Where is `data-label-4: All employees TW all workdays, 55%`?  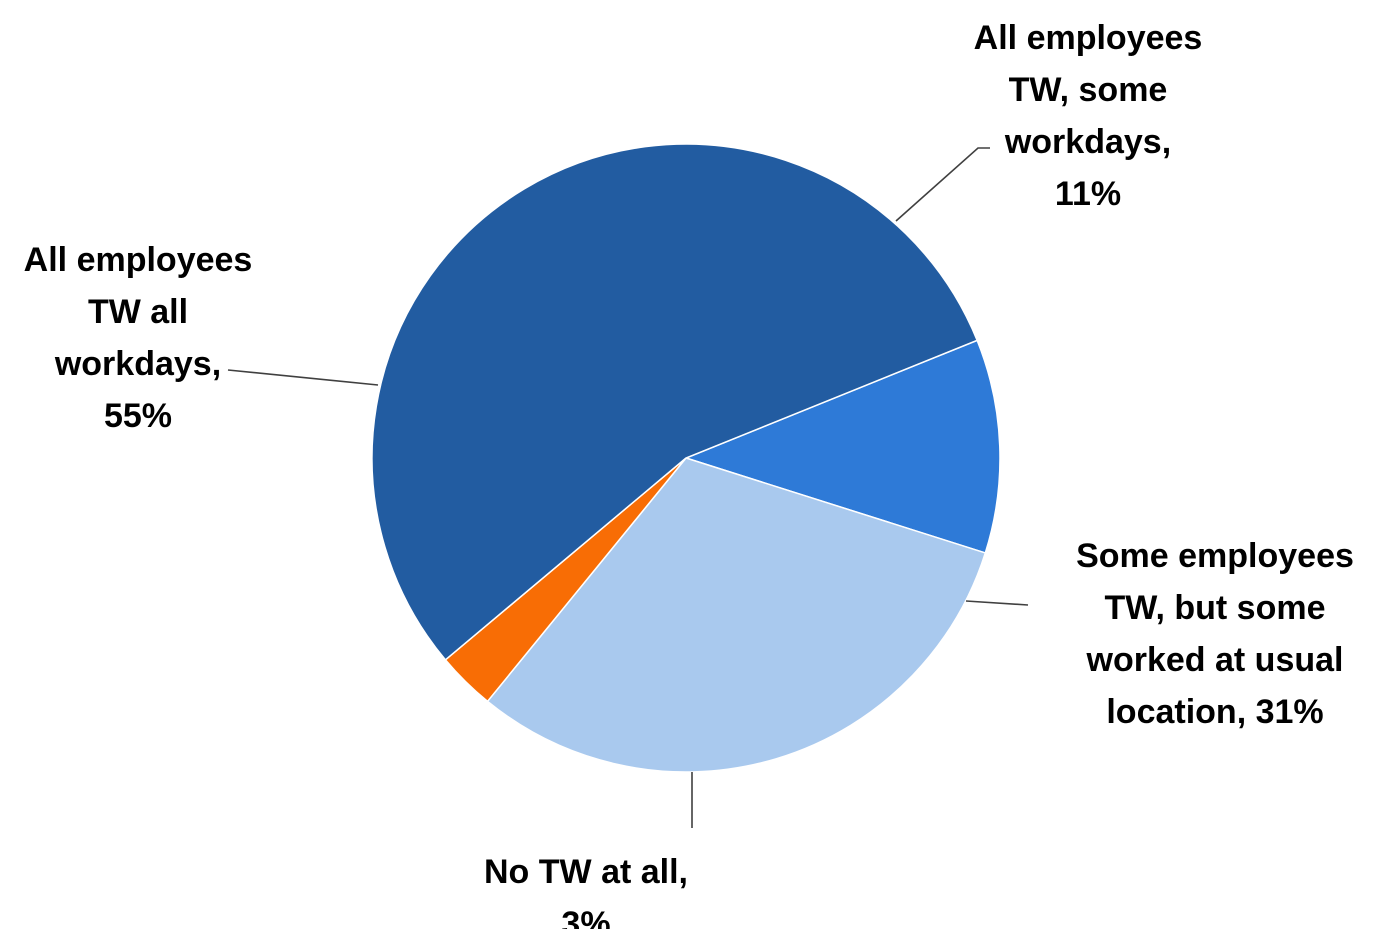 data-label-4: All employees TW all workdays, 55% is located at coordinates (138, 338).